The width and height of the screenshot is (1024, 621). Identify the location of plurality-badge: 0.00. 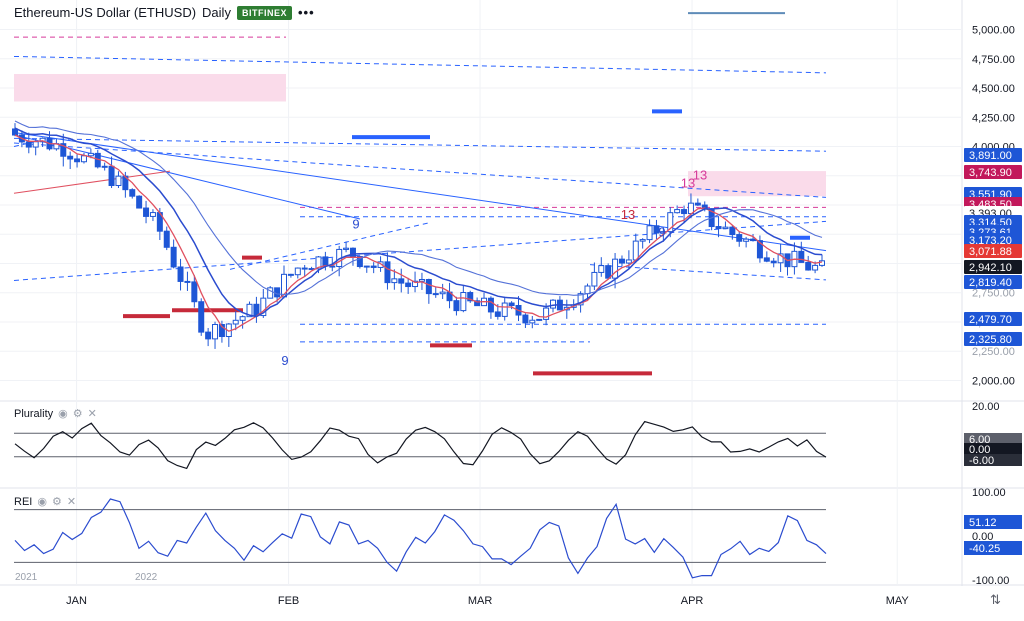
(993, 449).